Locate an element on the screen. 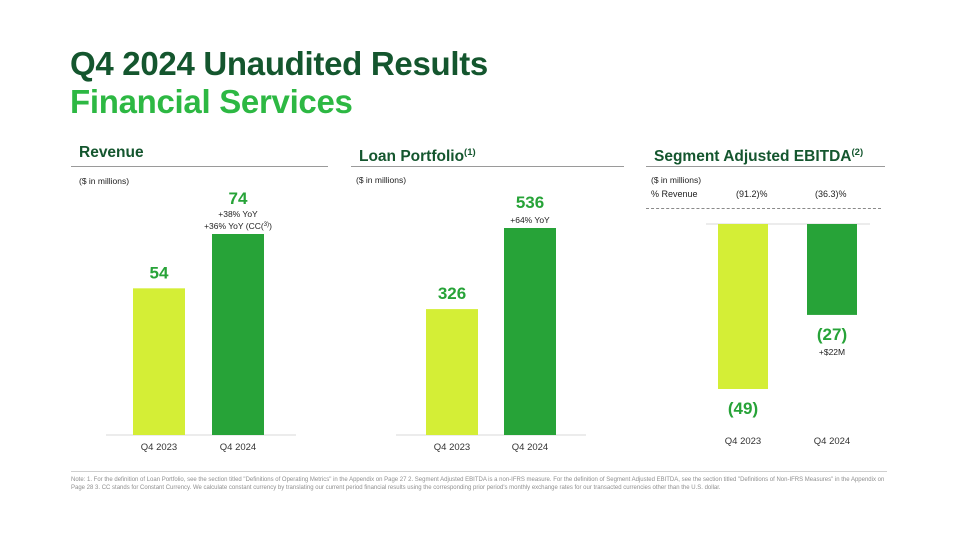 This screenshot has width=957, height=539. ebitda-value-label-0: (49) is located at coordinates (743, 408).